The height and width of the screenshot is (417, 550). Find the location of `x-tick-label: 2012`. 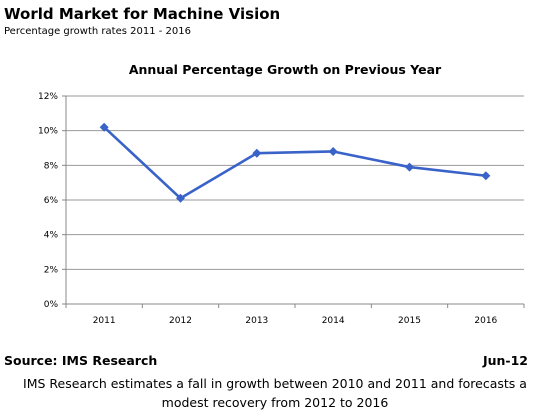

x-tick-label: 2012 is located at coordinates (180, 321).